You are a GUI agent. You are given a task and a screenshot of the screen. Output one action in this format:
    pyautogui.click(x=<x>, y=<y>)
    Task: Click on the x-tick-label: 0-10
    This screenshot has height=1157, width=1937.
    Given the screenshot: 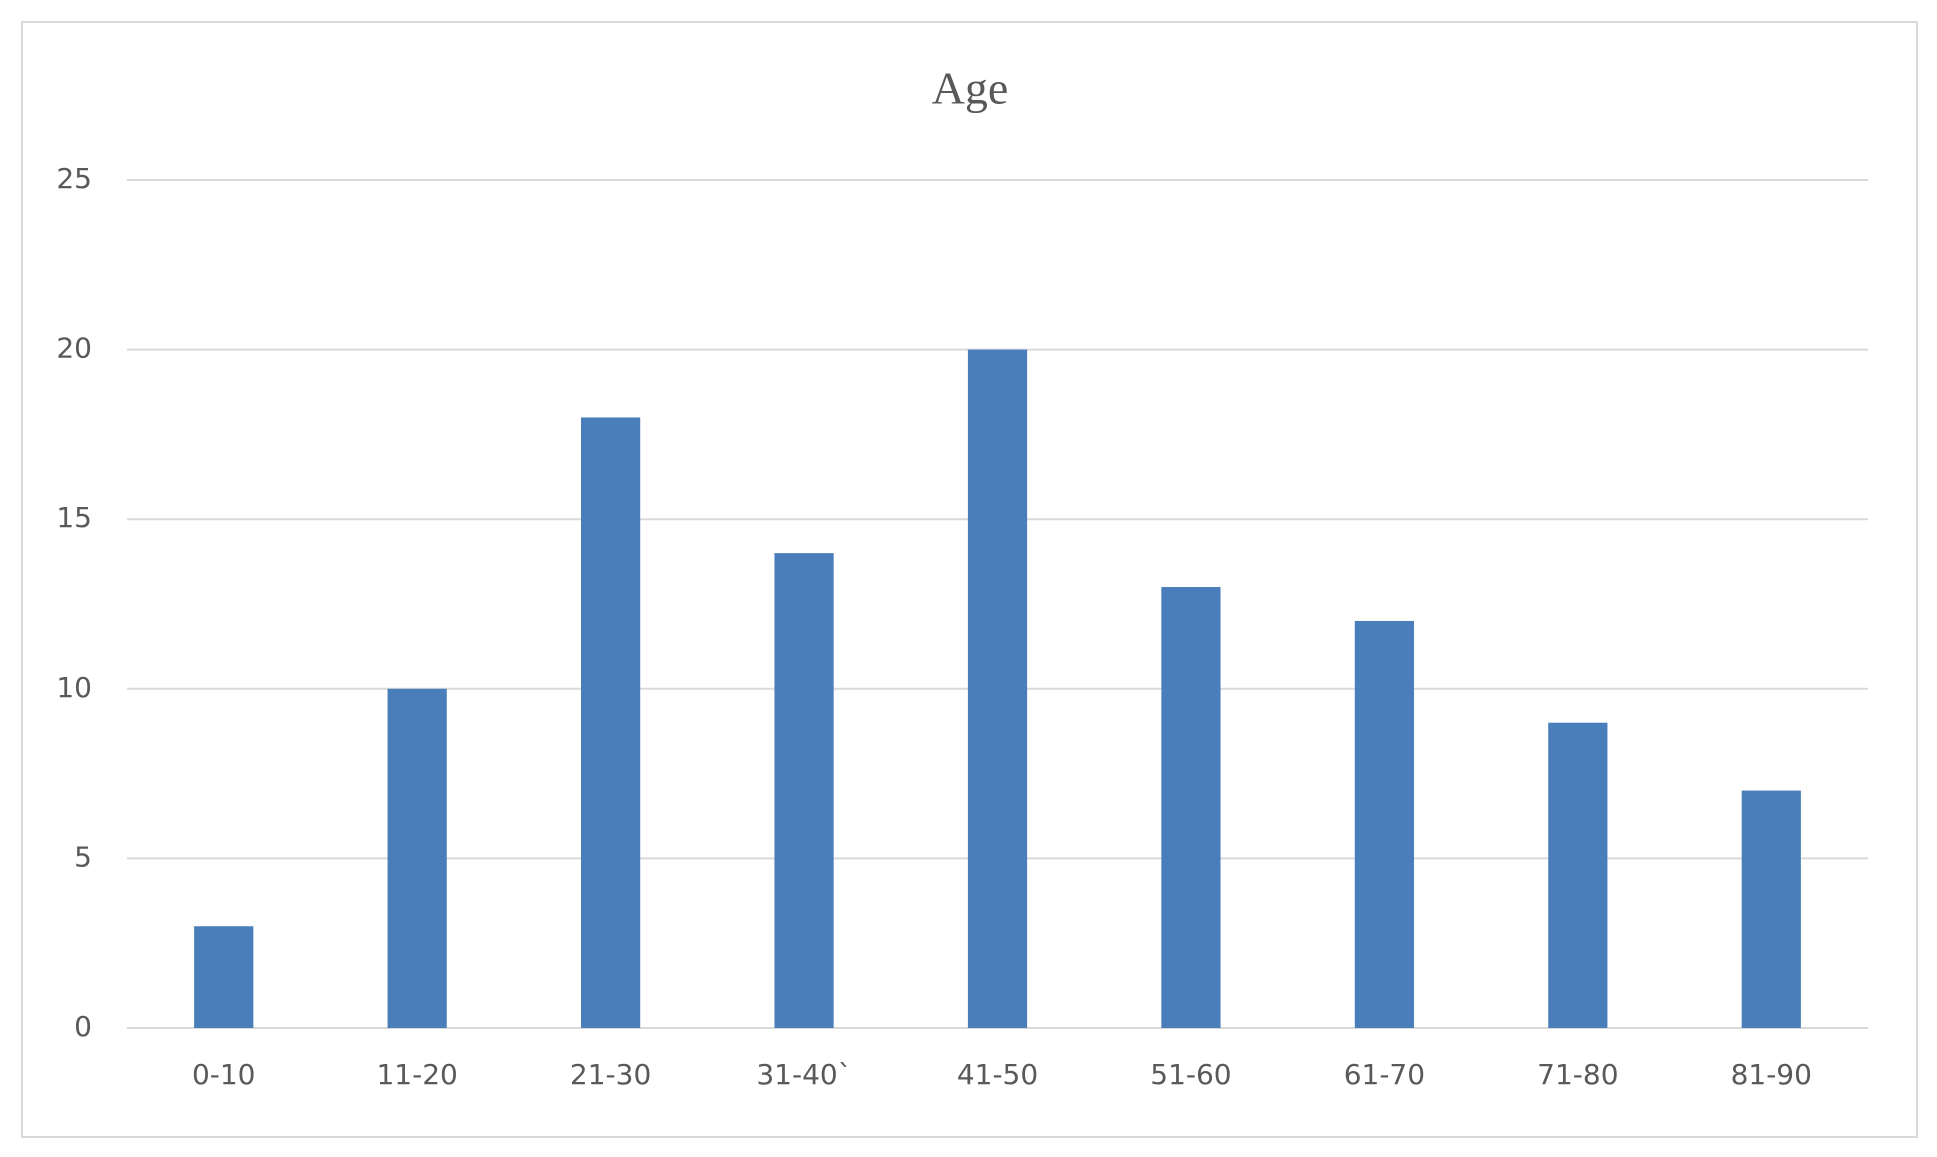 What is the action you would take?
    pyautogui.click(x=224, y=1074)
    